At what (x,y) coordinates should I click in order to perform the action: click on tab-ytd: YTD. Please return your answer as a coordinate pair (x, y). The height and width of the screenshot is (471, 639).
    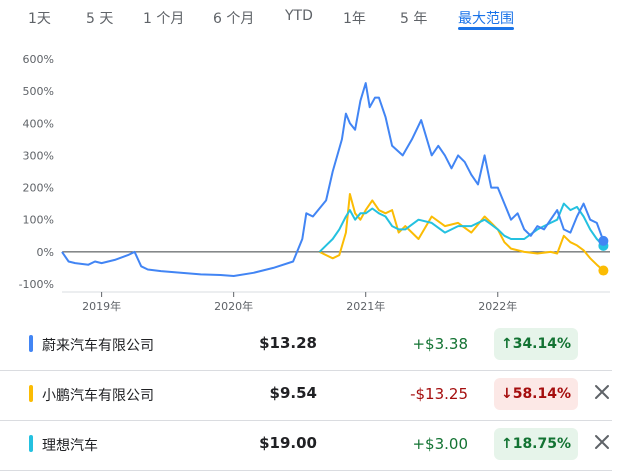
    Looking at the image, I should click on (299, 16).